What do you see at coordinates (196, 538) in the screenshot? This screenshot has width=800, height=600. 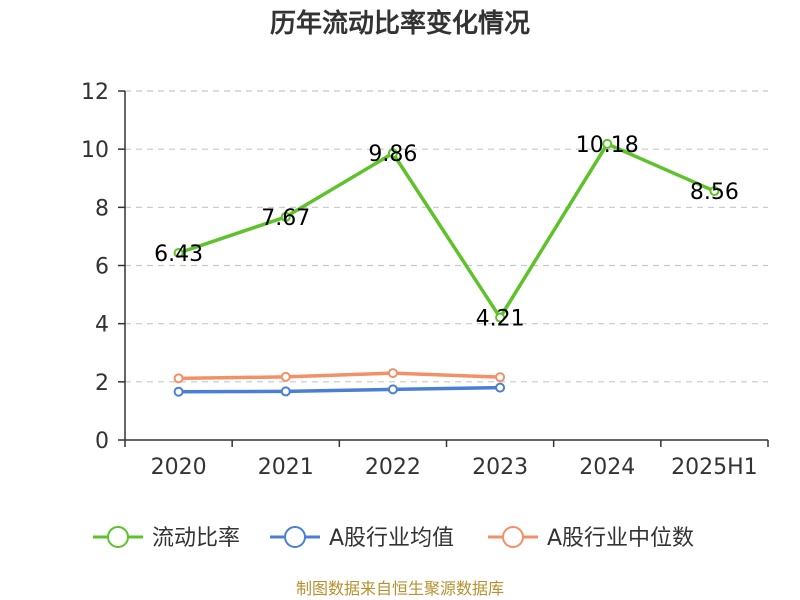 I see `legend-label: 流动比率` at bounding box center [196, 538].